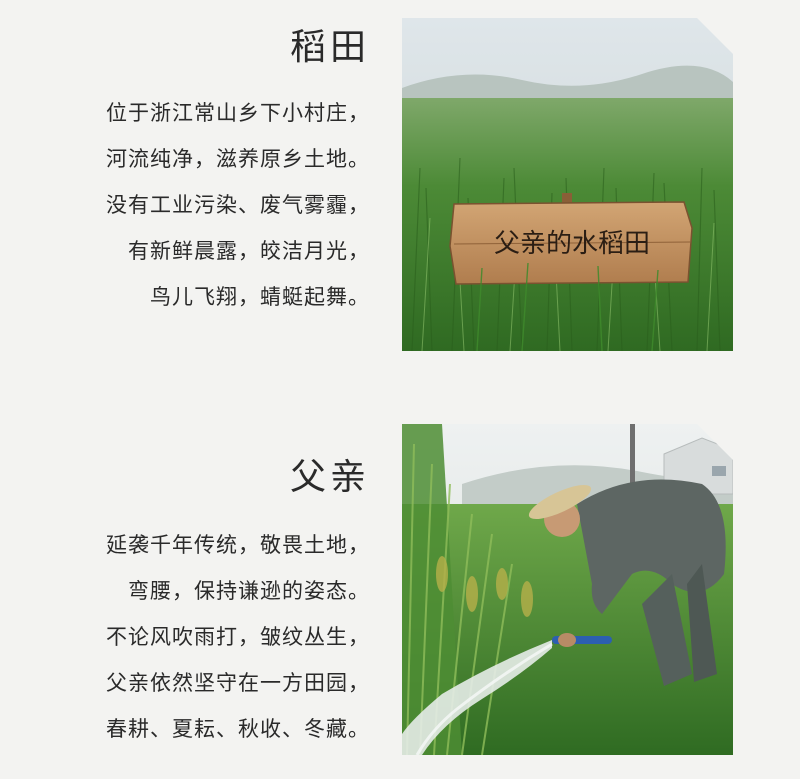 The width and height of the screenshot is (800, 779). Describe the element at coordinates (238, 205) in the screenshot. I see `paragraph-line: 没有工业污染、废气雾霾，` at that location.